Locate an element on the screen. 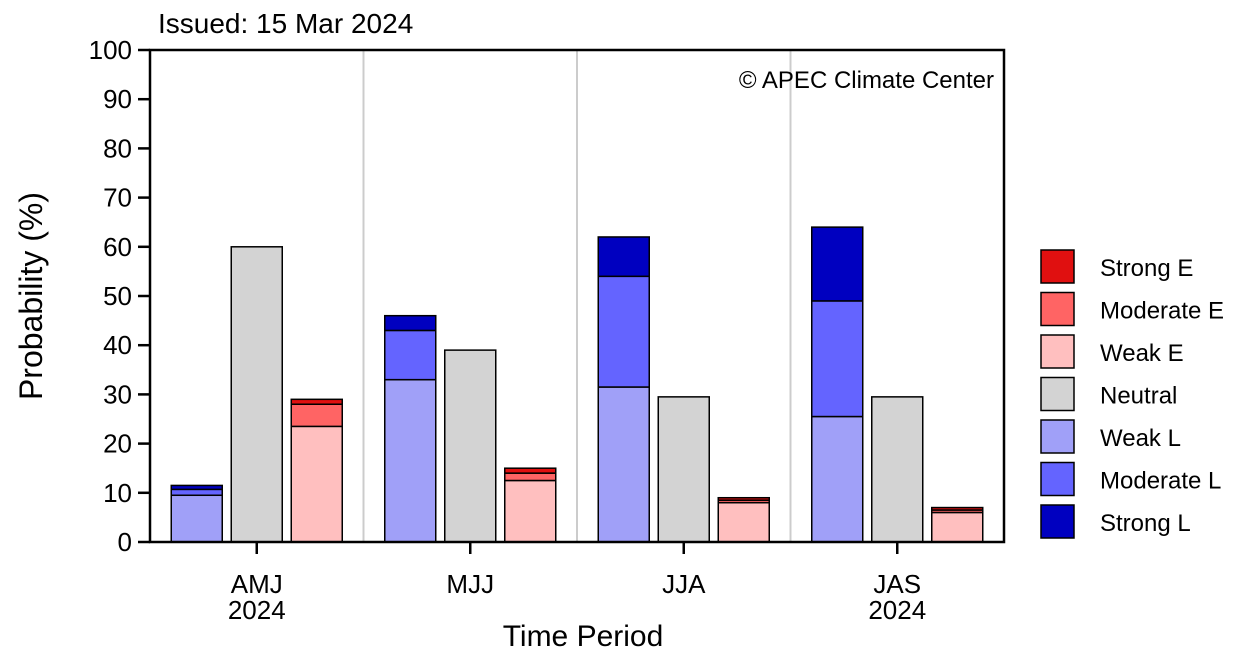 This screenshot has height=652, width=1252. legend-label: Weak L is located at coordinates (1140, 438).